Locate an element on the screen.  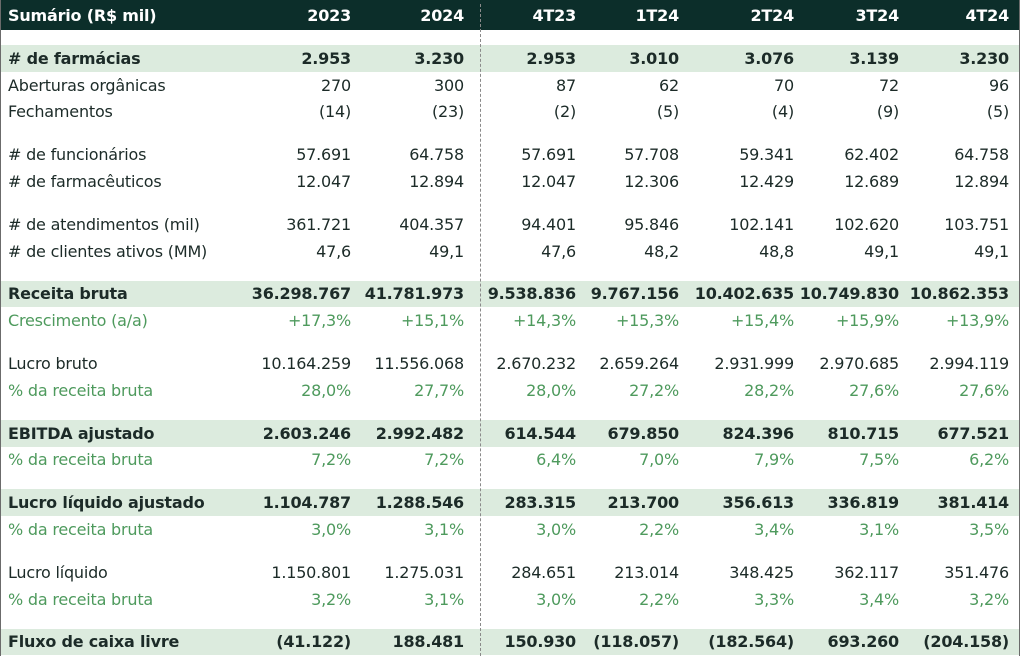
cell-3t24: 336.819 is located at coordinates (863, 503).